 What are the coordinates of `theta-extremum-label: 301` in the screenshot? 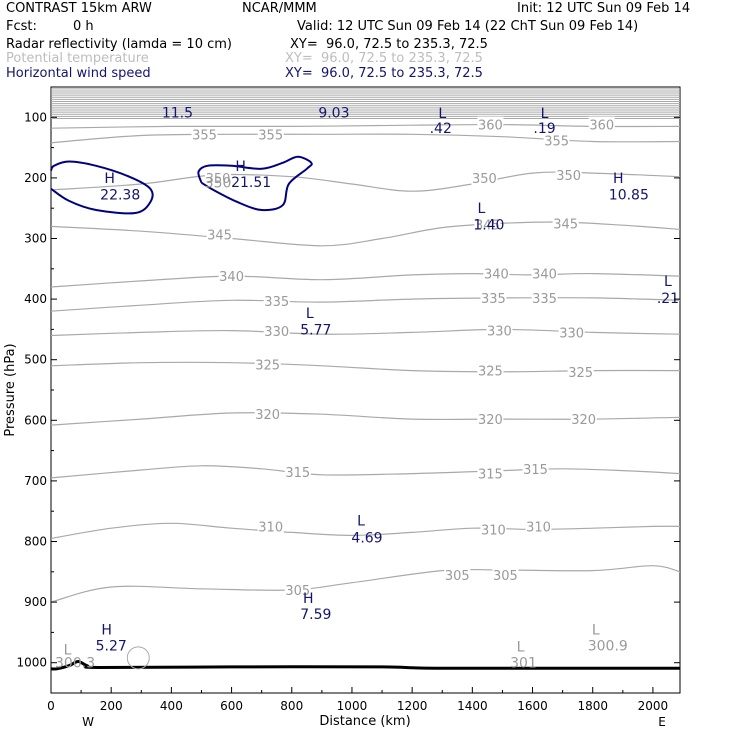 It's located at (523, 664).